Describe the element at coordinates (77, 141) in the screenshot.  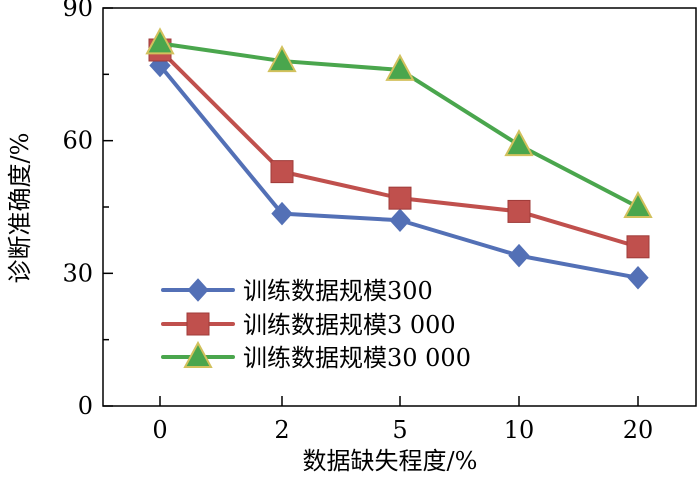
I see `y-tick-label: 60` at that location.